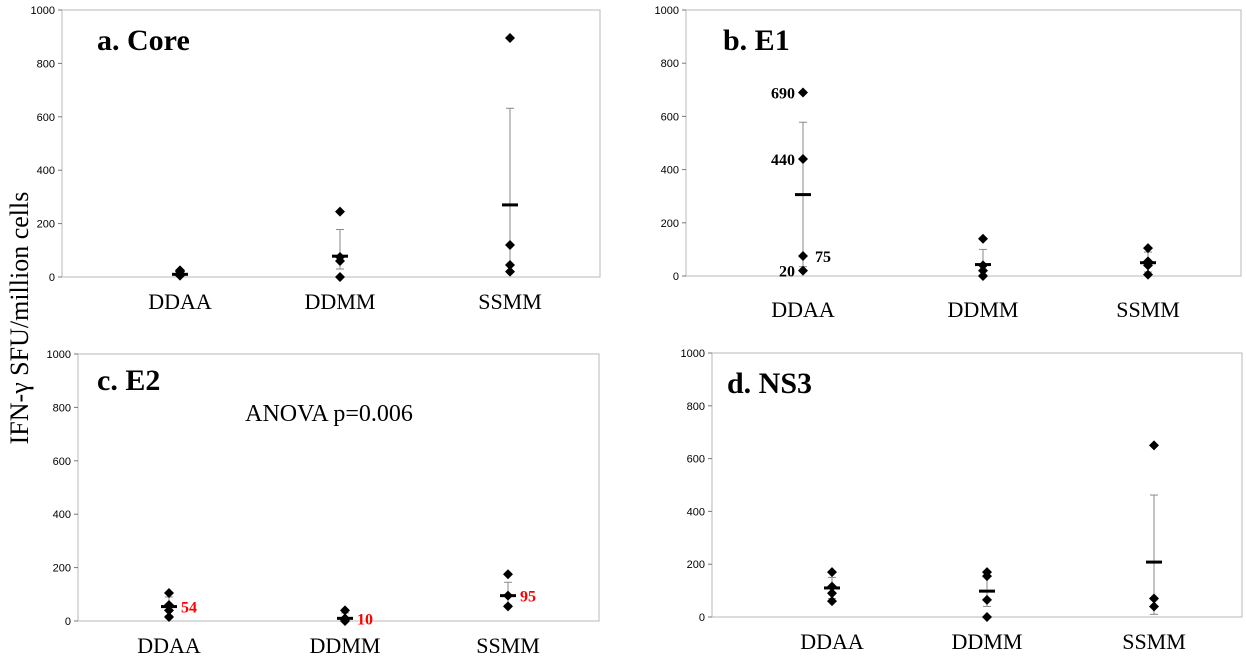 This screenshot has width=1246, height=667. Describe the element at coordinates (769, 383) in the screenshot. I see `panel-title: d. NS3` at that location.